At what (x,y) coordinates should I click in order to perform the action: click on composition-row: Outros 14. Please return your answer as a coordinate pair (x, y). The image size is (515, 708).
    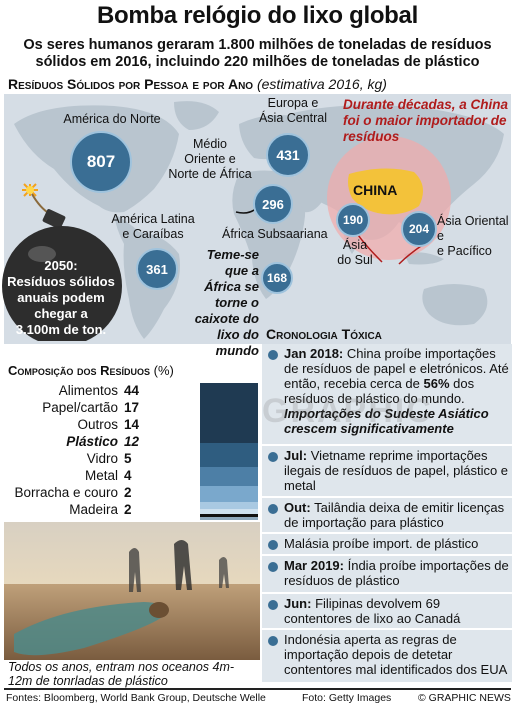
    Looking at the image, I should click on (76, 424).